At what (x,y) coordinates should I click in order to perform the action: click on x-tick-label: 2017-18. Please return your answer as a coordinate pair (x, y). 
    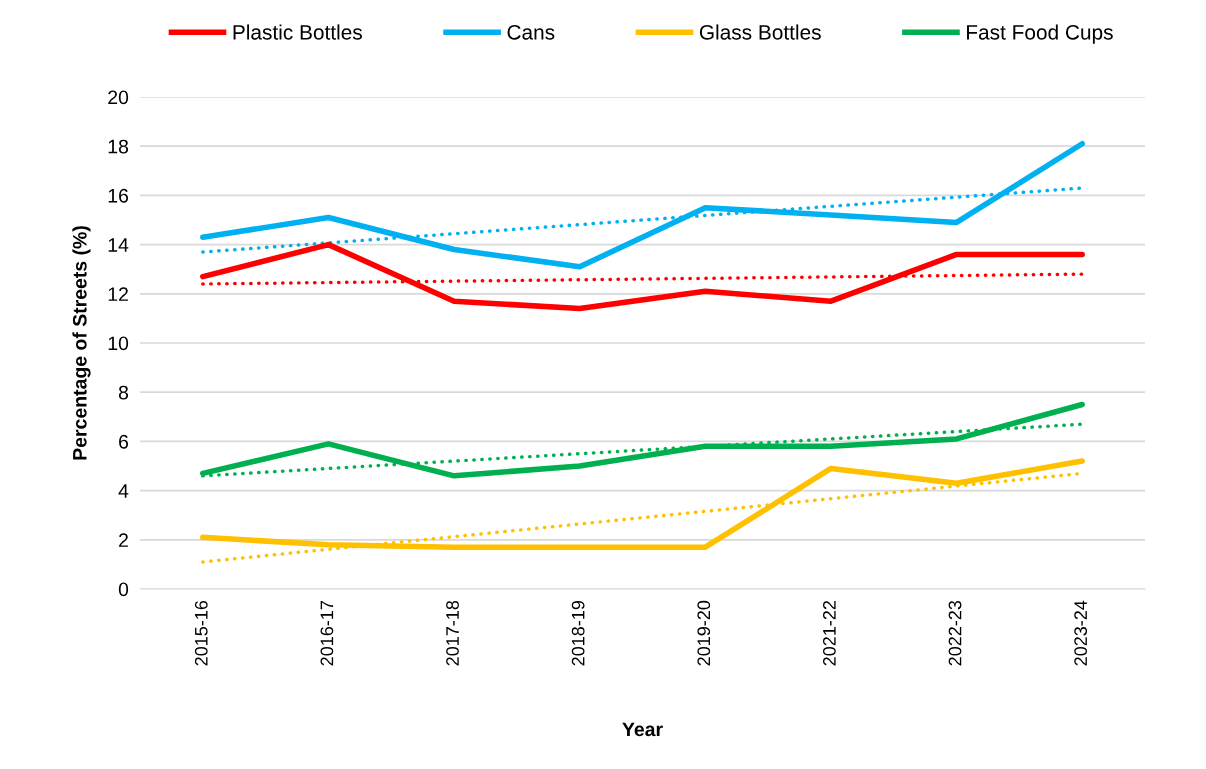
    Looking at the image, I should click on (452, 633).